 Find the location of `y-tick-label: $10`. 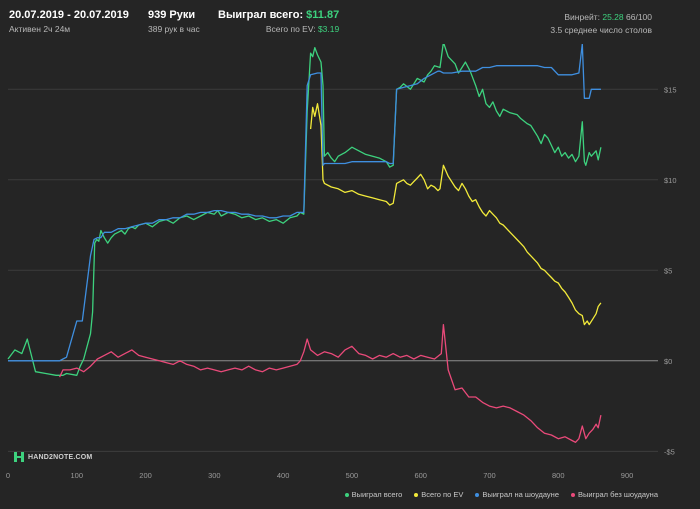

y-tick-label: $10 is located at coordinates (670, 180).